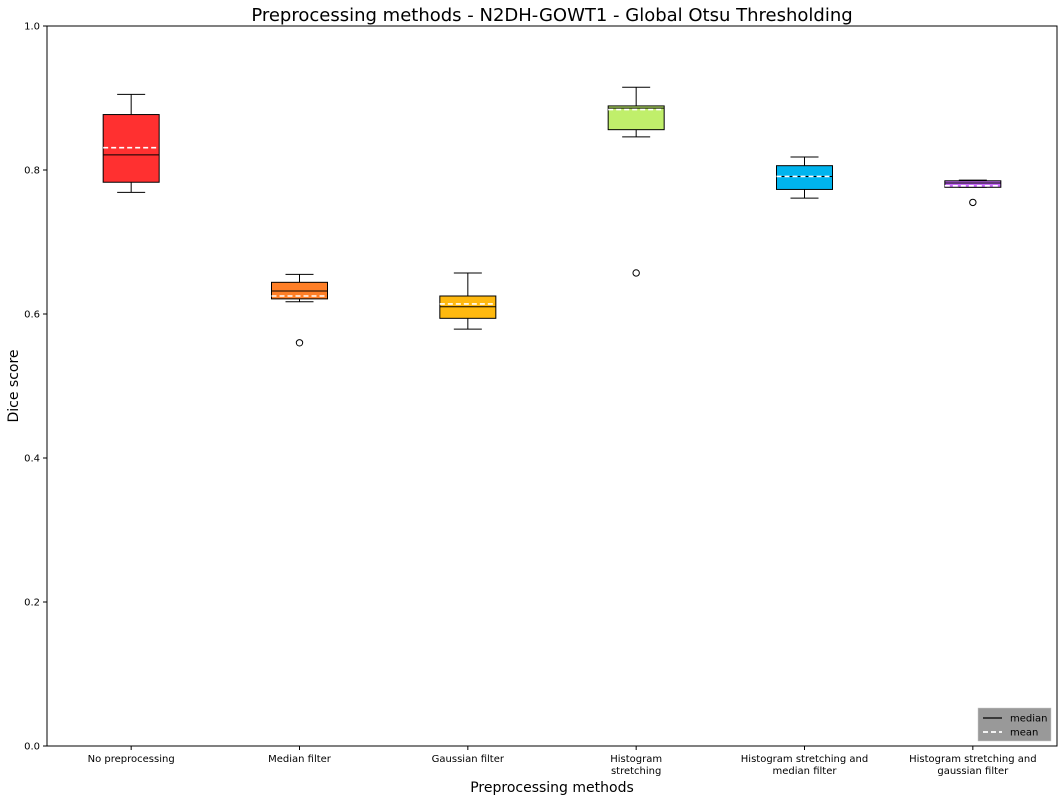 The height and width of the screenshot is (800, 1063). I want to click on legend: median mean, so click(1014, 724).